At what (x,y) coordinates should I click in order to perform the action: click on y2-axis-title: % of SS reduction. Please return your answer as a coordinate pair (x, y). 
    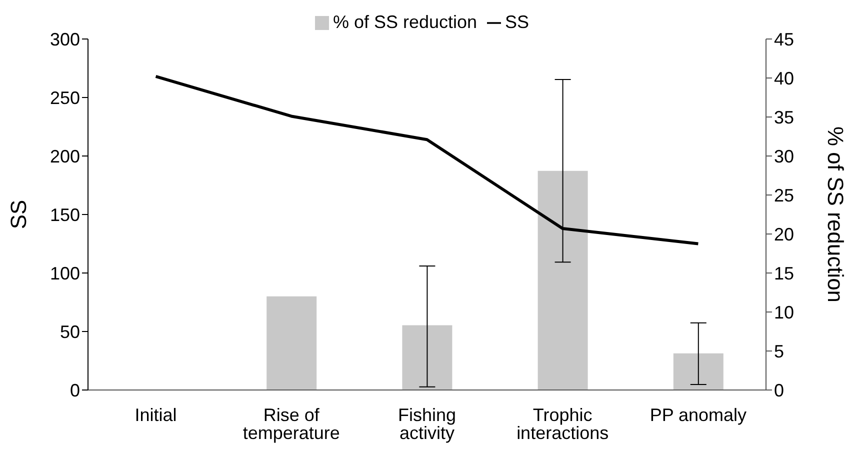
    Looking at the image, I should click on (835, 214).